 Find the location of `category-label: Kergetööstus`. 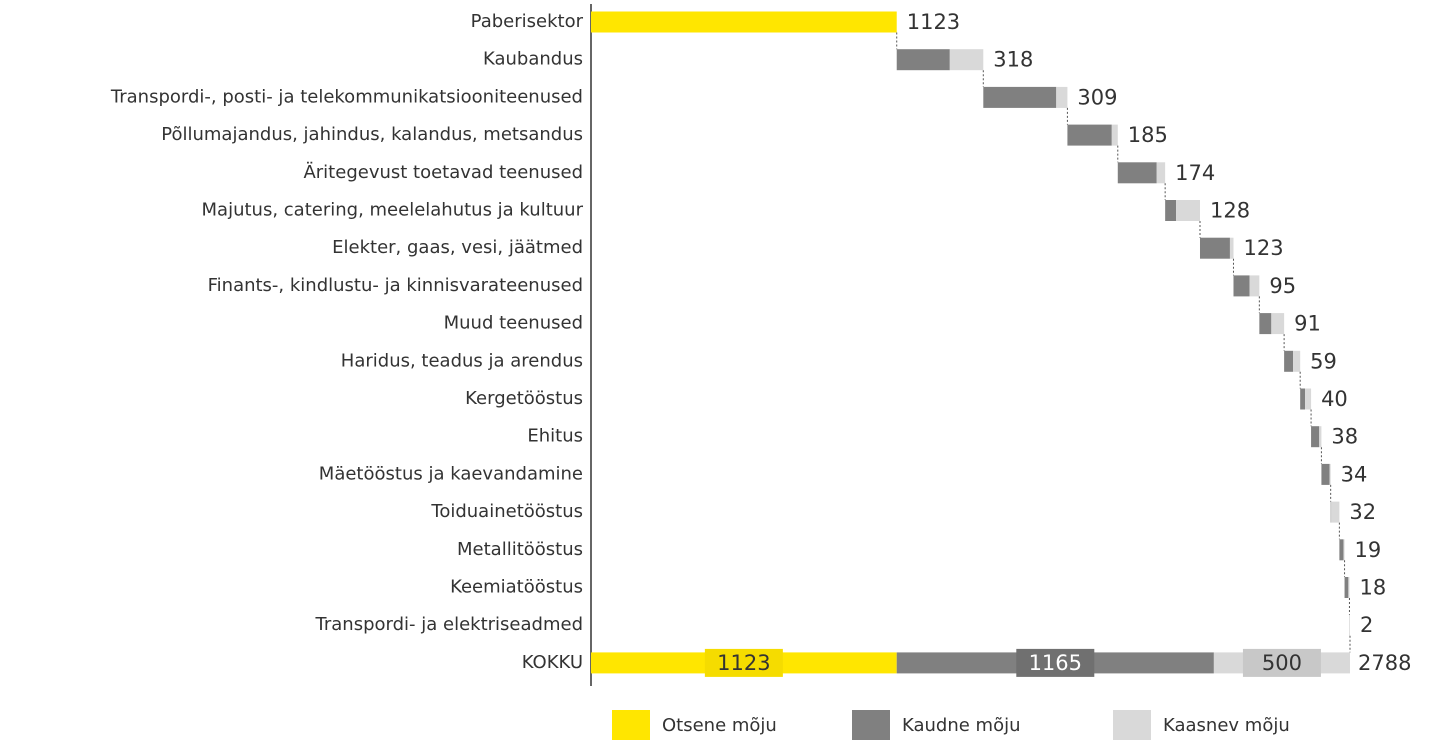

category-label: Kergetööstus is located at coordinates (524, 398).